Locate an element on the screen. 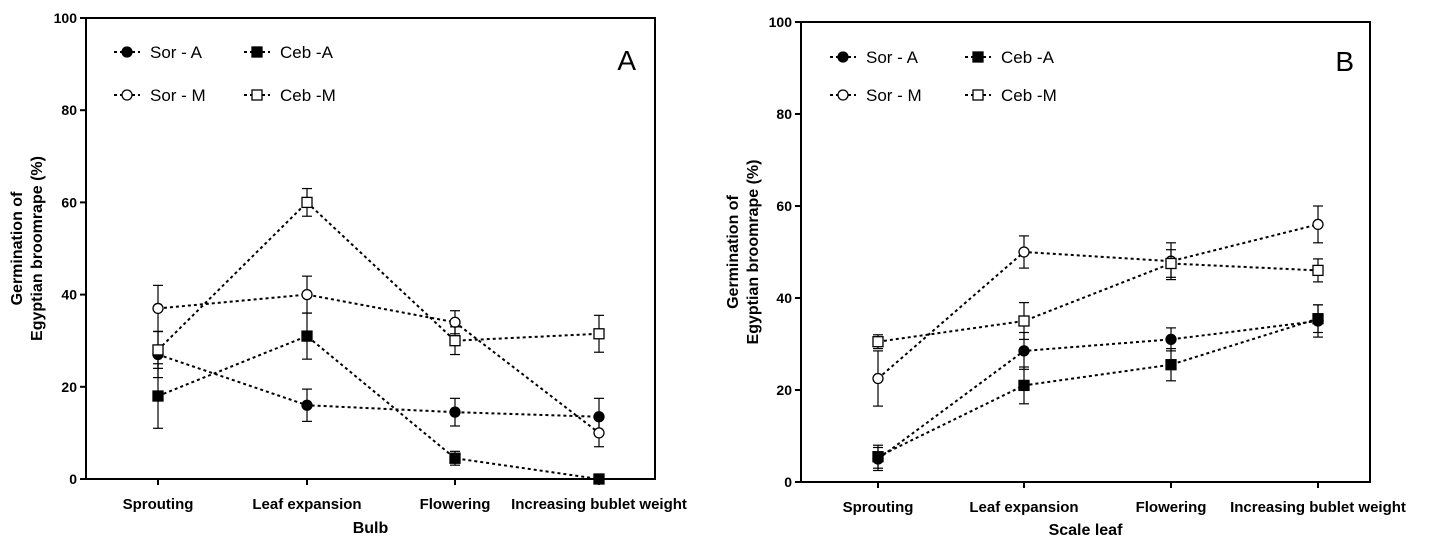 Image resolution: width=1434 pixels, height=540 pixels. panel-letter: A is located at coordinates (626, 60).